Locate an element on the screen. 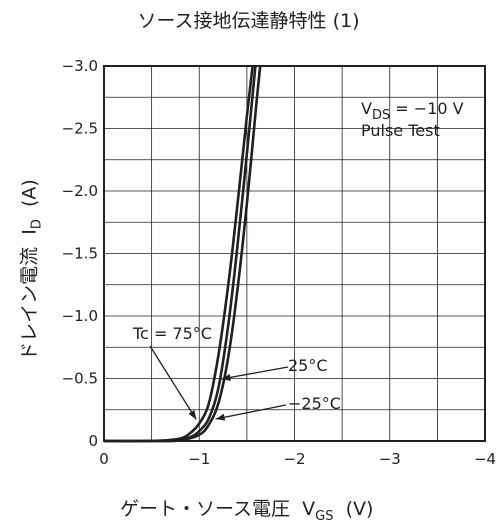 This screenshot has width=497, height=527. condition-symbol: V is located at coordinates (366, 108).